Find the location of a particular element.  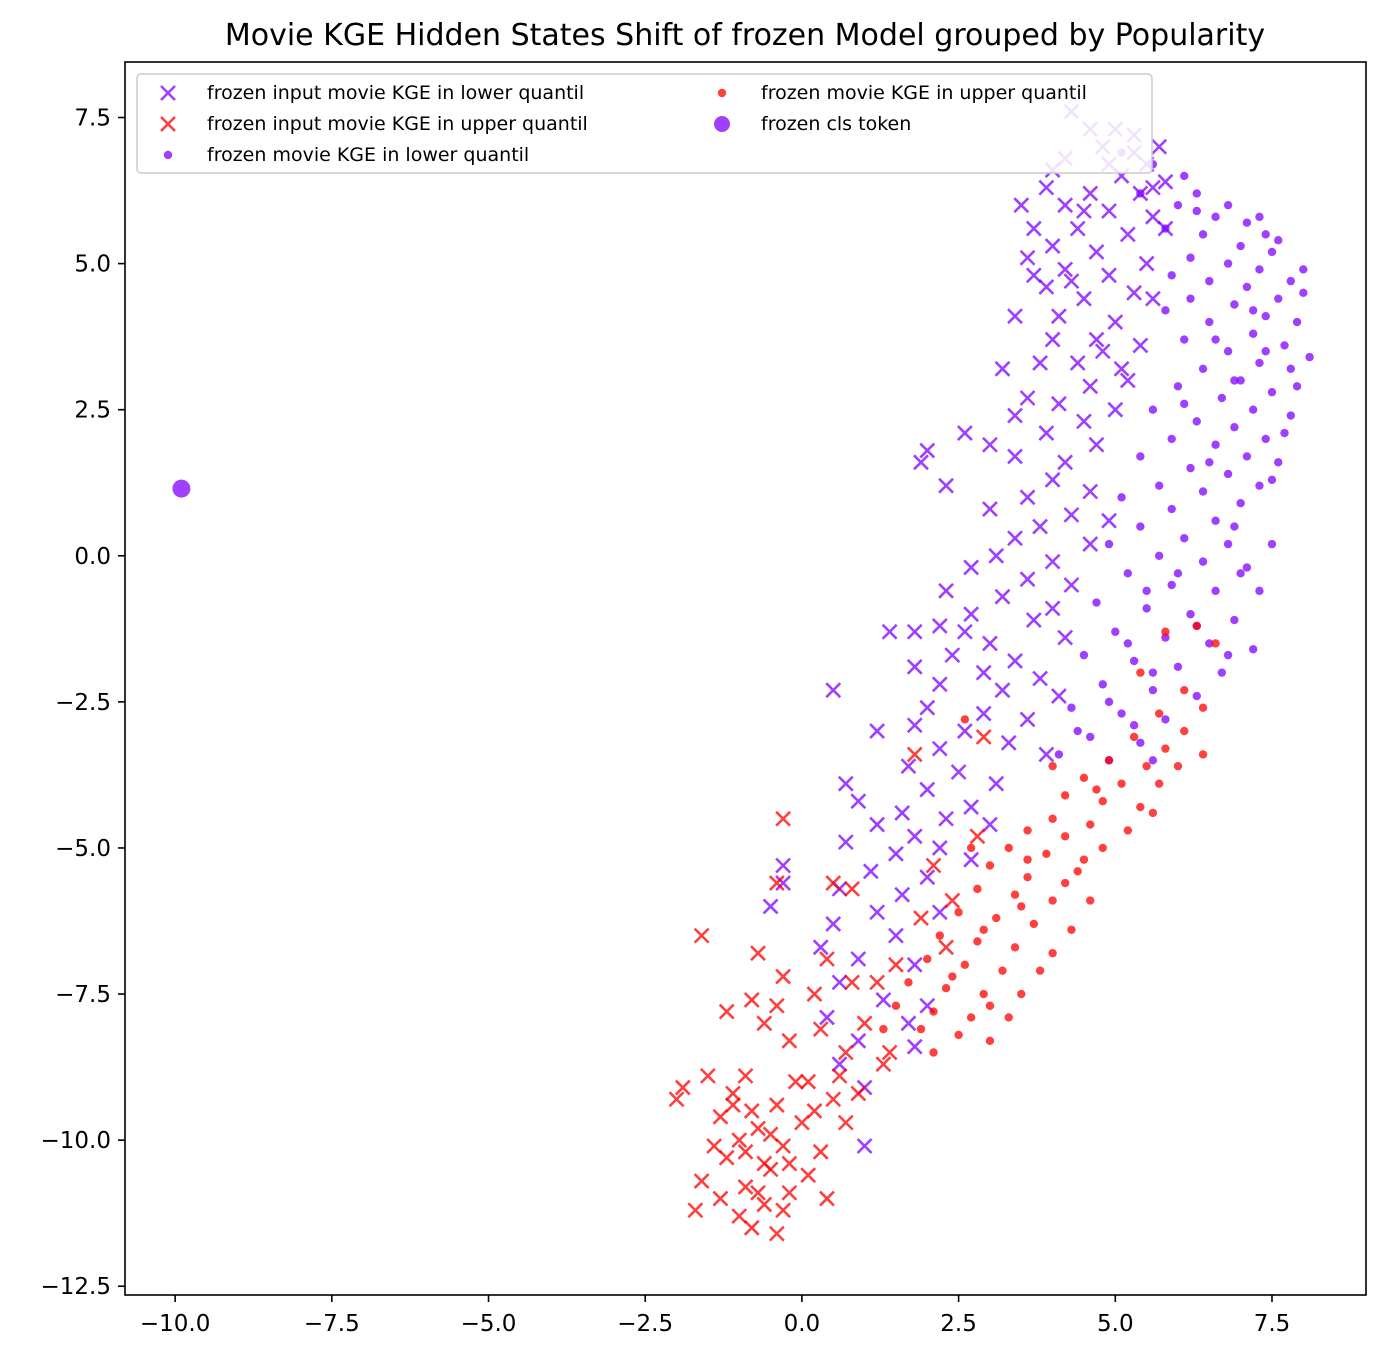

legend-item: frozen input movie KGE in lower quantil is located at coordinates (372, 93).